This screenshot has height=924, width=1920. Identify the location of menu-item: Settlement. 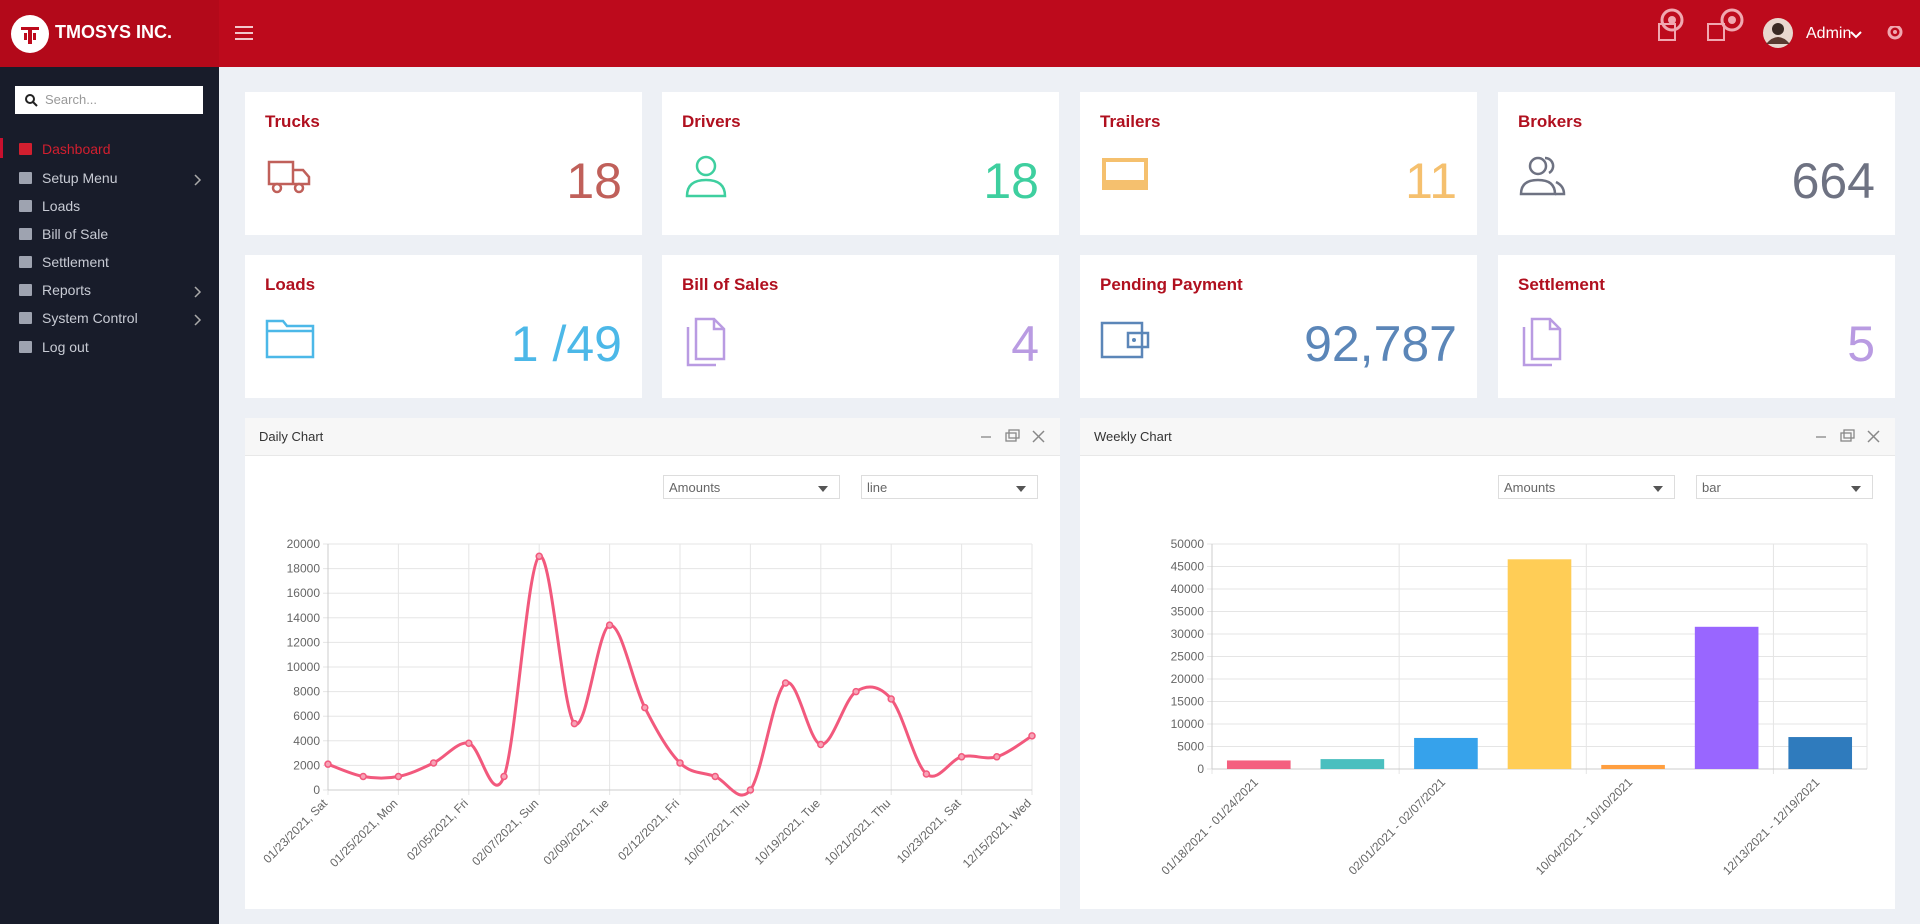
(75, 262).